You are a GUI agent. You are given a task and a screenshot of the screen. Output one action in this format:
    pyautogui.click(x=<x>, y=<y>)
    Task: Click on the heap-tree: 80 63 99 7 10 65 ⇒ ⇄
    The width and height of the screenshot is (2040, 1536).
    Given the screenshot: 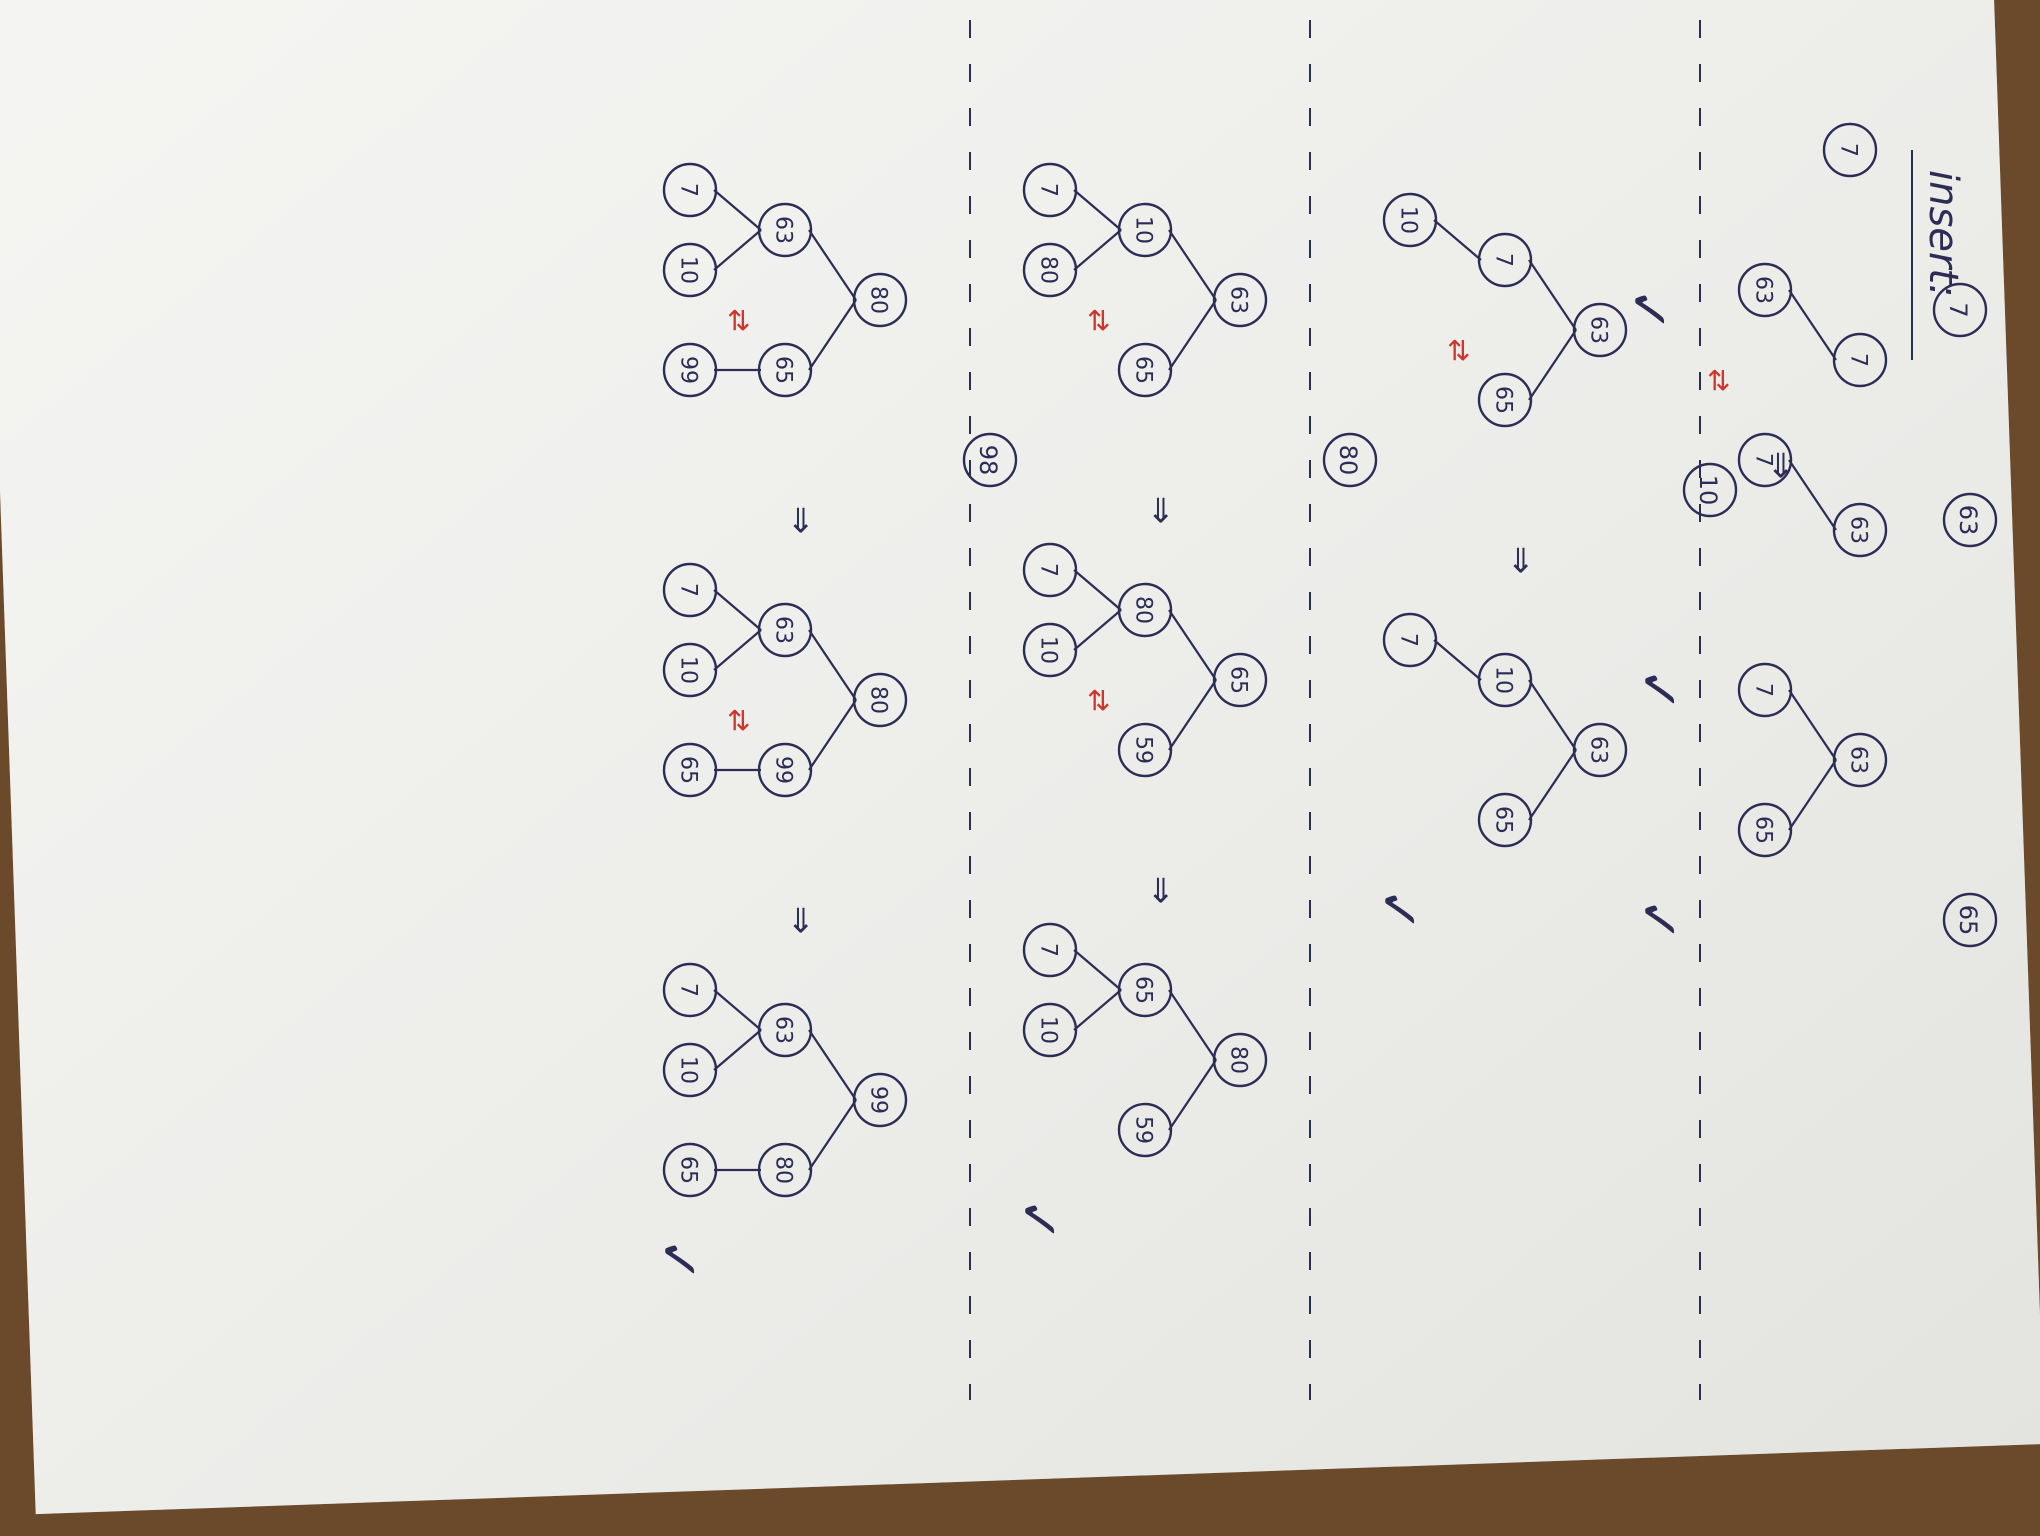 What is the action you would take?
    pyautogui.click(x=785, y=748)
    